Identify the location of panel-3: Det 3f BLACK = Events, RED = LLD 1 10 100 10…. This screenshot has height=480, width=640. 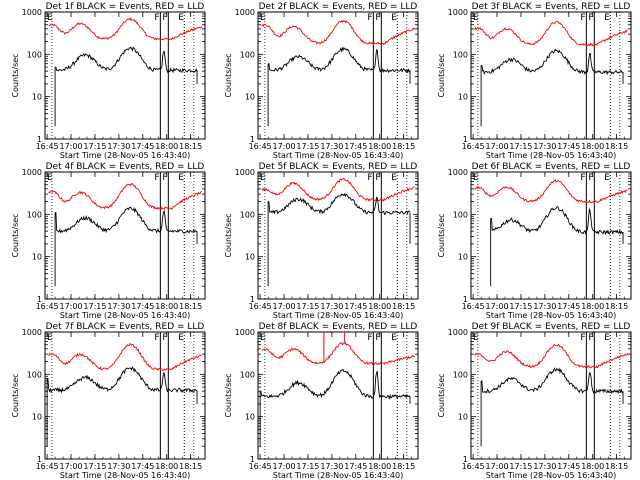
(534, 81).